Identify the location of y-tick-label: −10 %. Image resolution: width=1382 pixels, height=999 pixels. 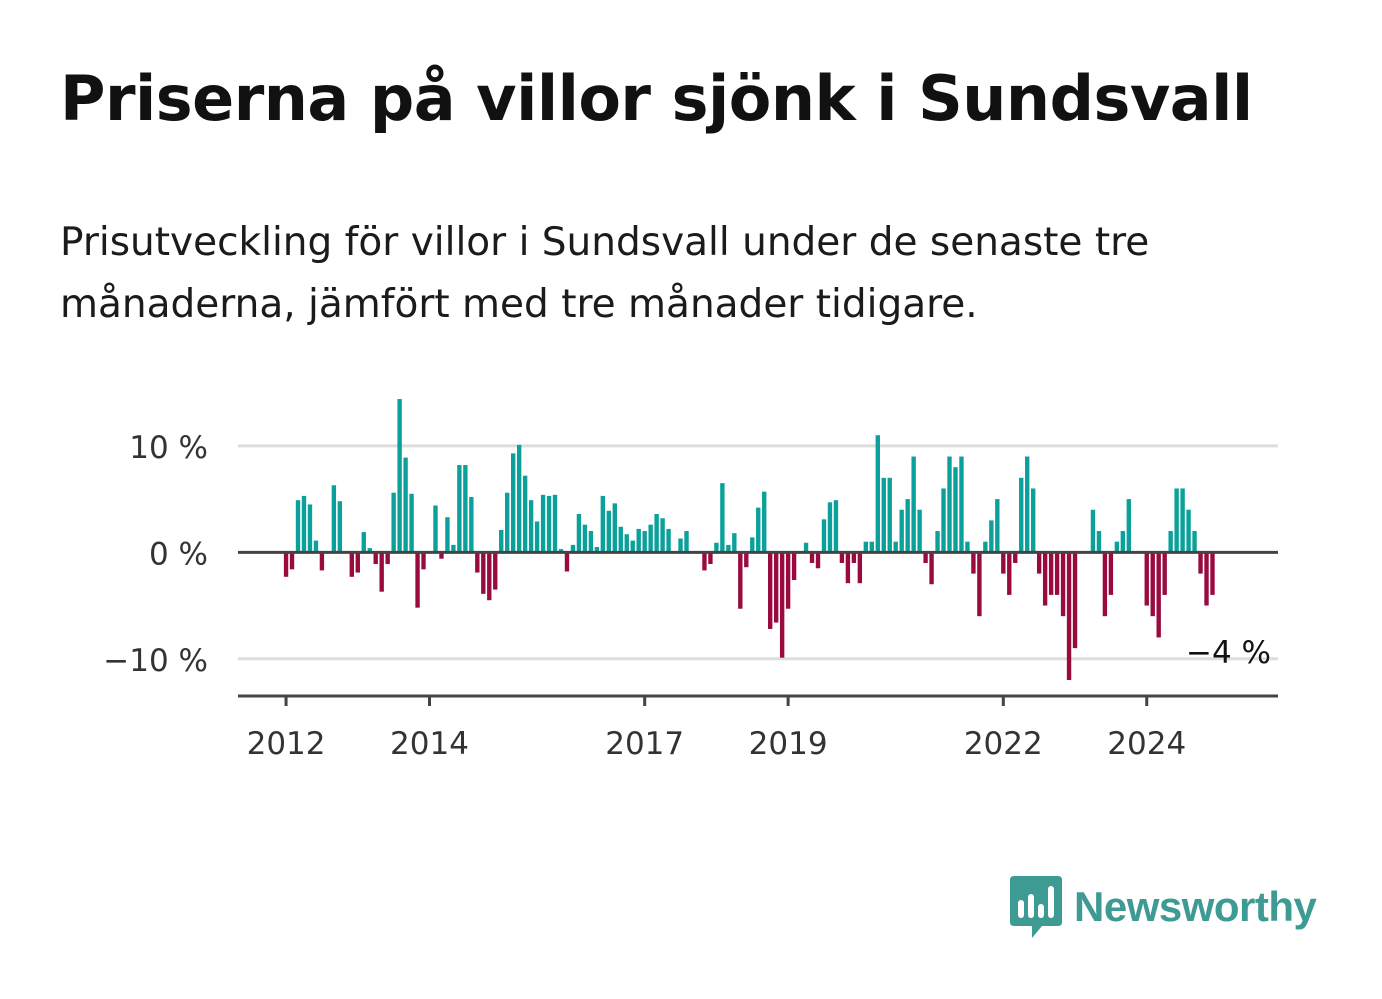
(155, 661).